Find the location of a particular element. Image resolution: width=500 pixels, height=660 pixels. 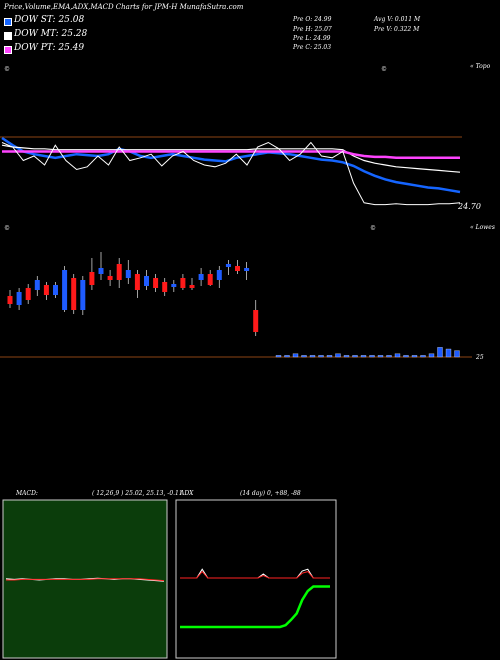

stat-avg-volume: Avg V: 0.011 M is located at coordinates (397, 19).